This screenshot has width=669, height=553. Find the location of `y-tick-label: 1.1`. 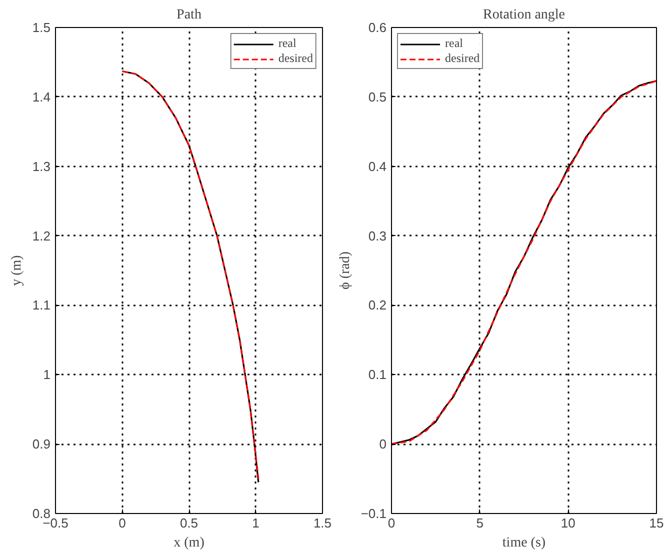

y-tick-label: 1.1 is located at coordinates (41, 305).